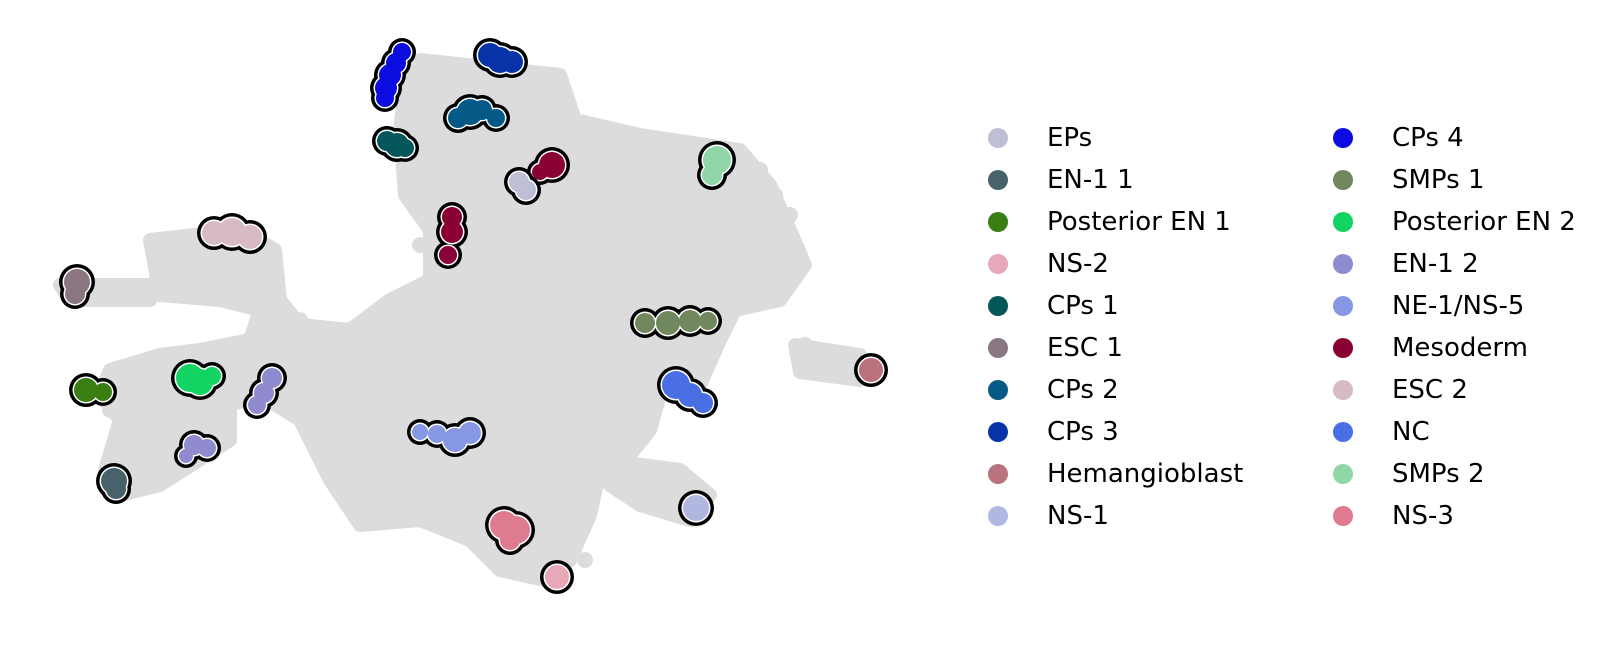 This screenshot has height=656, width=1623. I want to click on legend-label: Posterior EN 2, so click(1484, 222).